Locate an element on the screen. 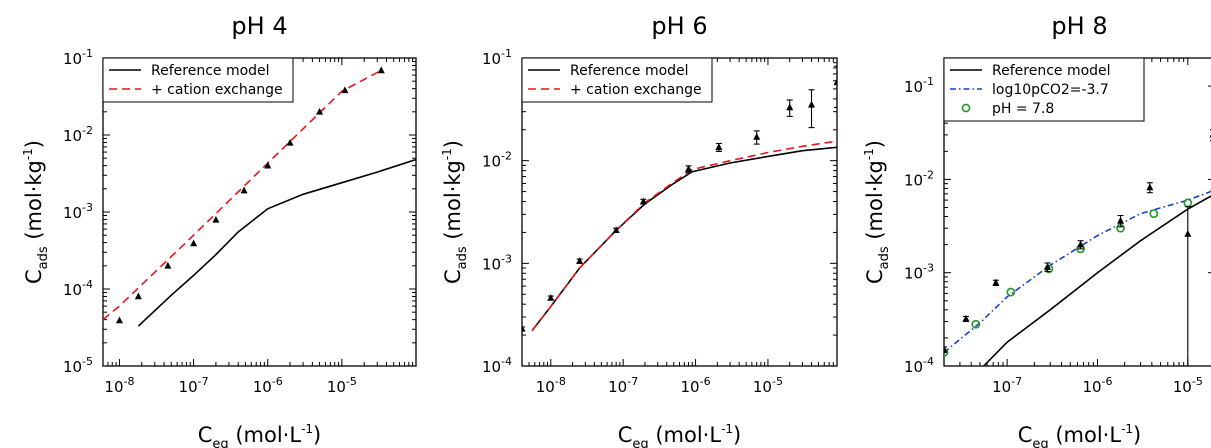 The height and width of the screenshot is (448, 1211). y-tick-label: 10⁻⁵ is located at coordinates (78, 365).